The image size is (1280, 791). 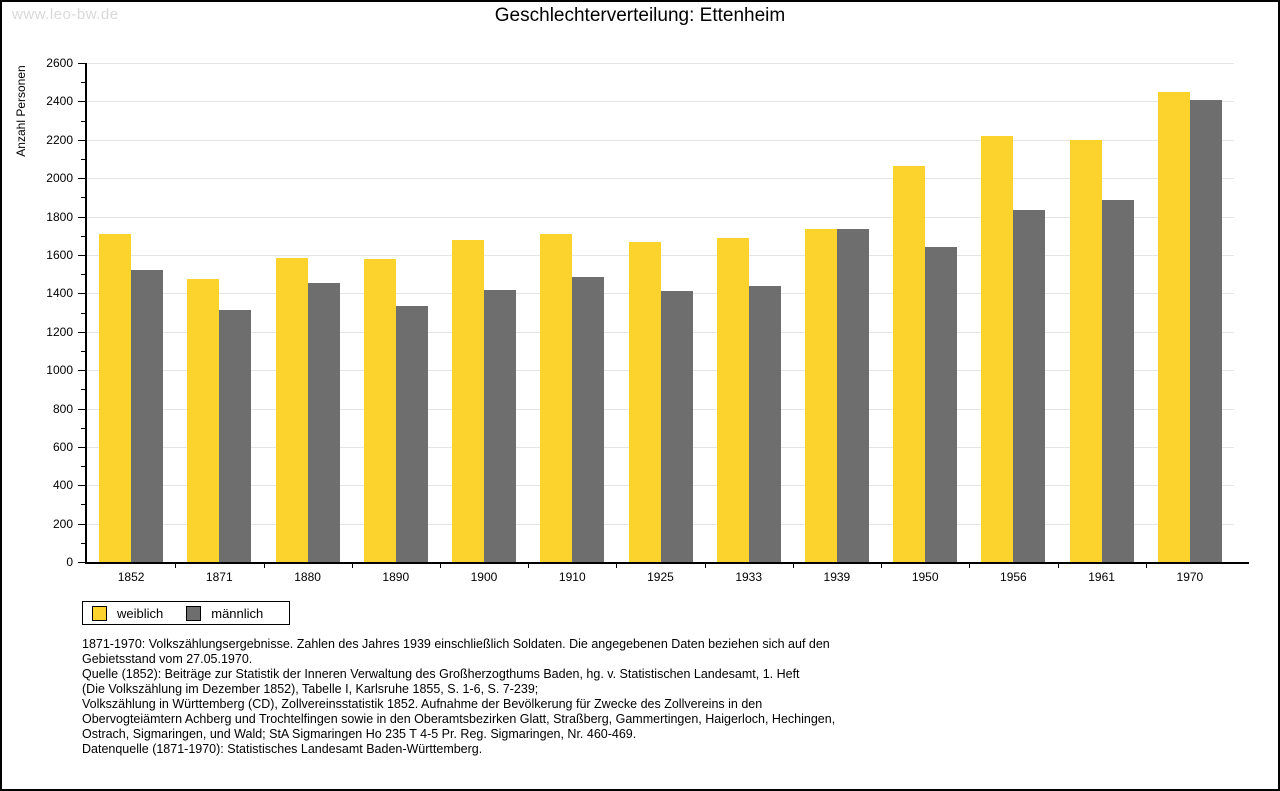 I want to click on y-tick-label-0: 0, so click(x=69, y=562).